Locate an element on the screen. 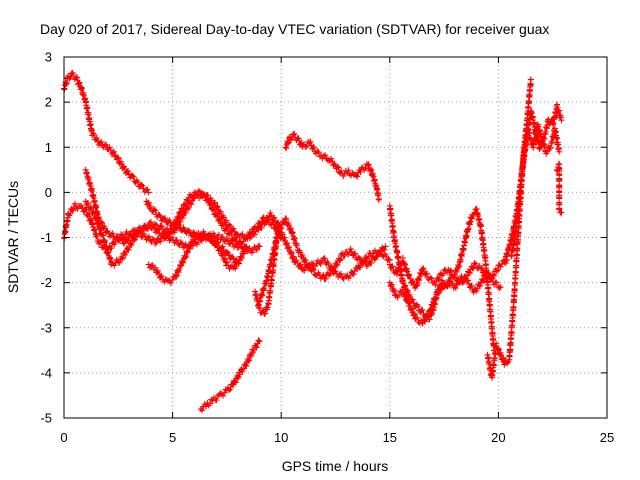 This screenshot has width=640, height=480. y-tick-label: -4 is located at coordinates (46, 372).